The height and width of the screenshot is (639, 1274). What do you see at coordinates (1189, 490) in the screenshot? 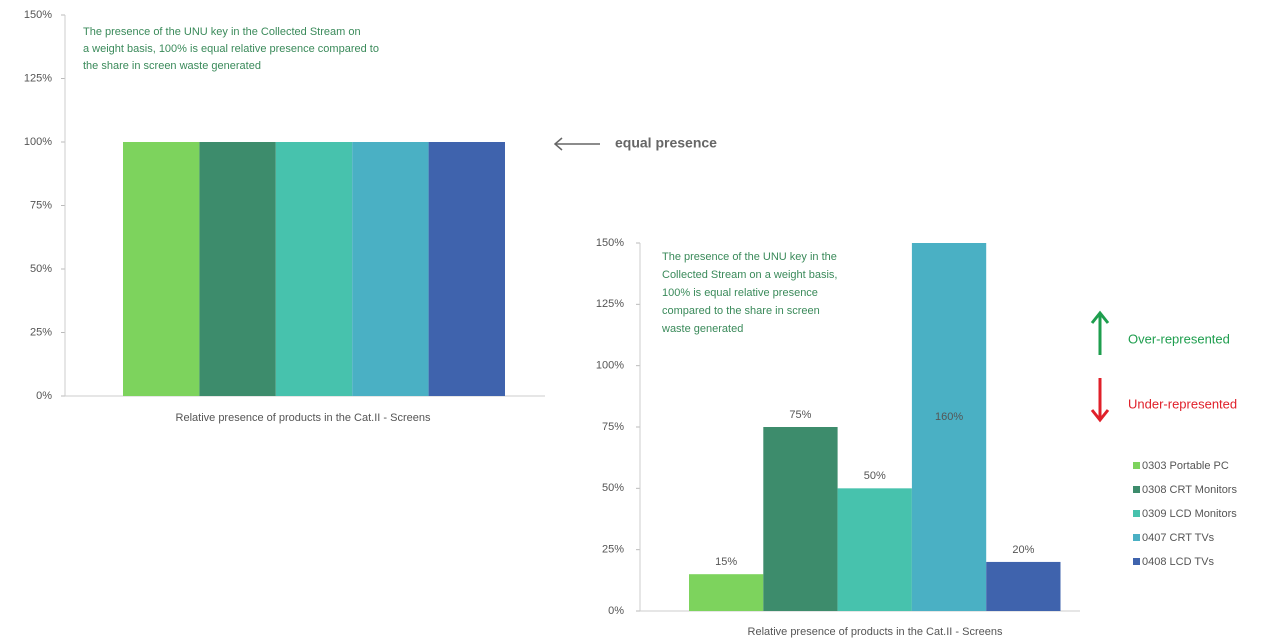
I see `legend-label: 0308 CRT Monitors` at bounding box center [1189, 490].